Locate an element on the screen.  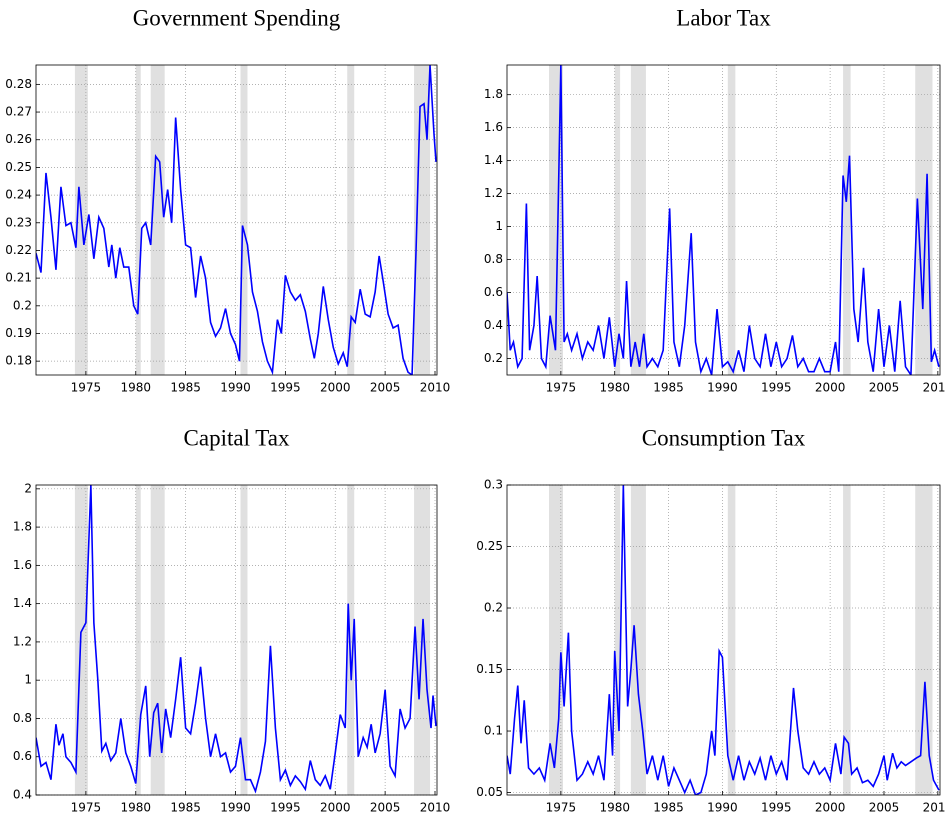
y-tick-label: 0.05 is located at coordinates (489, 792).